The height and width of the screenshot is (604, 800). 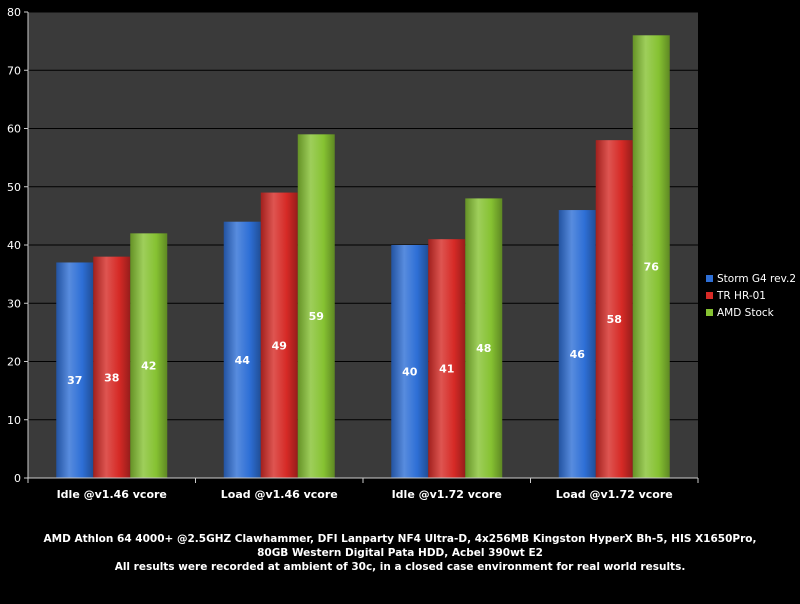 What do you see at coordinates (483, 348) in the screenshot?
I see `bar-value-label: 48` at bounding box center [483, 348].